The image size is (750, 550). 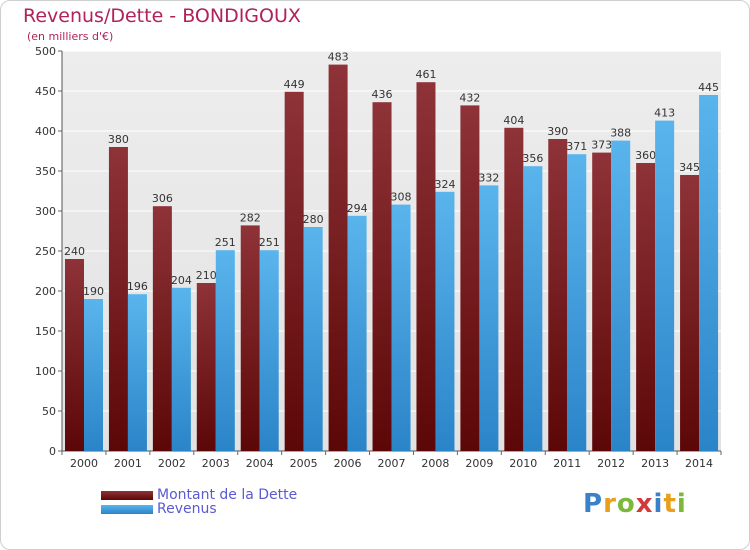 I want to click on revenue-value-label: 190, so click(x=93, y=291).